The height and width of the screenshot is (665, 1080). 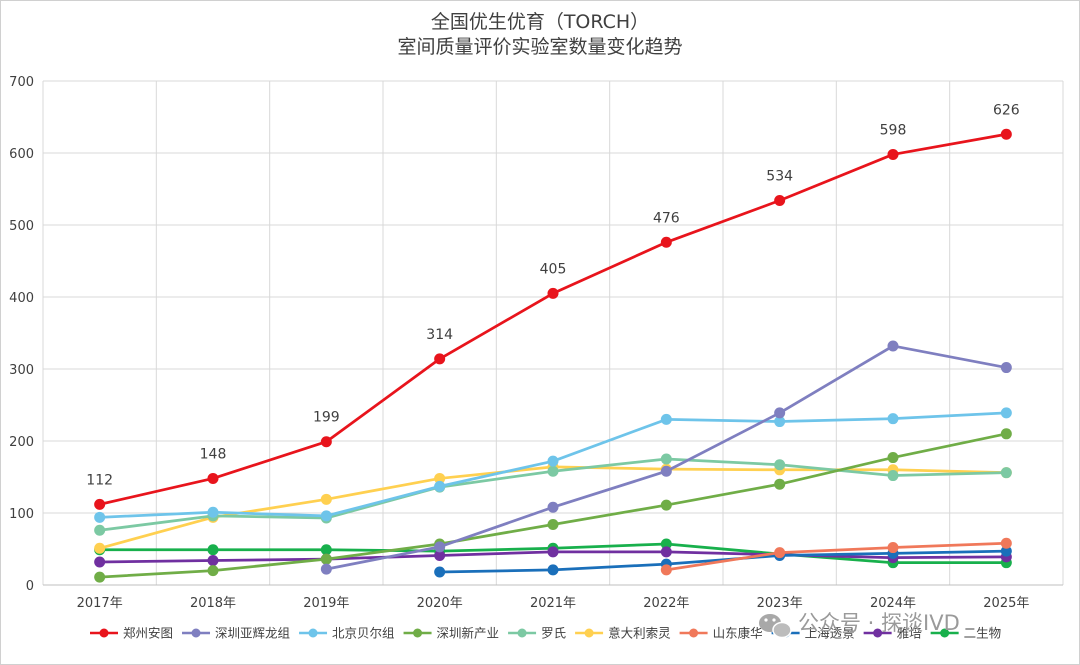 I want to click on legend-label: 意大利索灵, so click(x=639, y=633).